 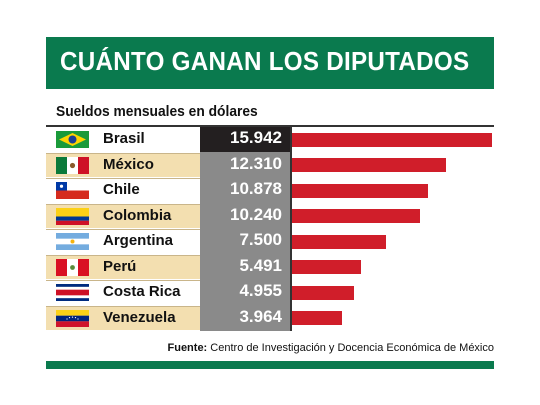 What do you see at coordinates (260, 290) in the screenshot?
I see `data-label: 4.955` at bounding box center [260, 290].